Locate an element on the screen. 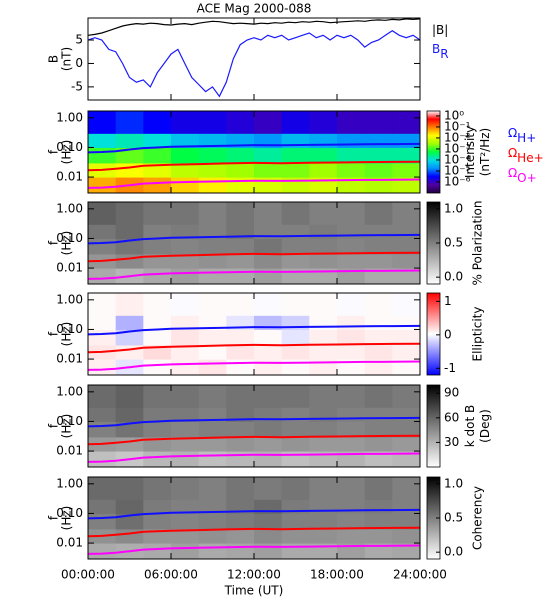 Image resolution: width=550 pixels, height=600 pixels. colorbar-tick-label: 0 is located at coordinates (448, 334).